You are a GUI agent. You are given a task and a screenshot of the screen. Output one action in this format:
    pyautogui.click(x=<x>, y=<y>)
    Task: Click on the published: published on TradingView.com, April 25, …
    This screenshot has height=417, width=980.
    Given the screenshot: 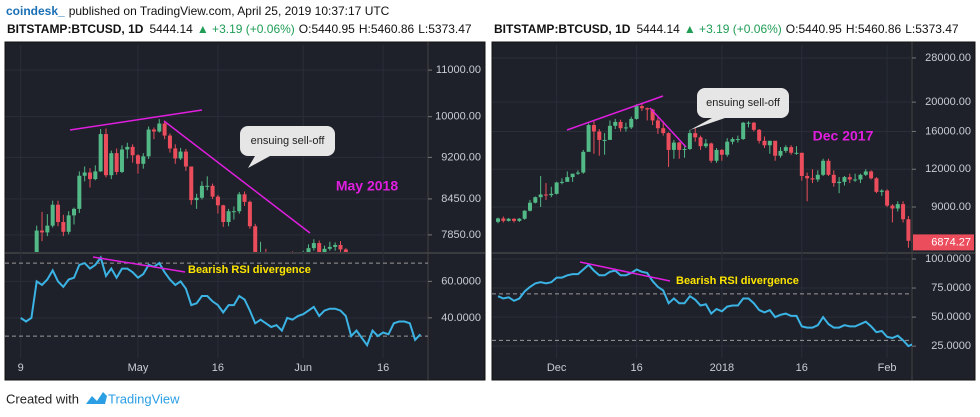 What is the action you would take?
    pyautogui.click(x=229, y=11)
    